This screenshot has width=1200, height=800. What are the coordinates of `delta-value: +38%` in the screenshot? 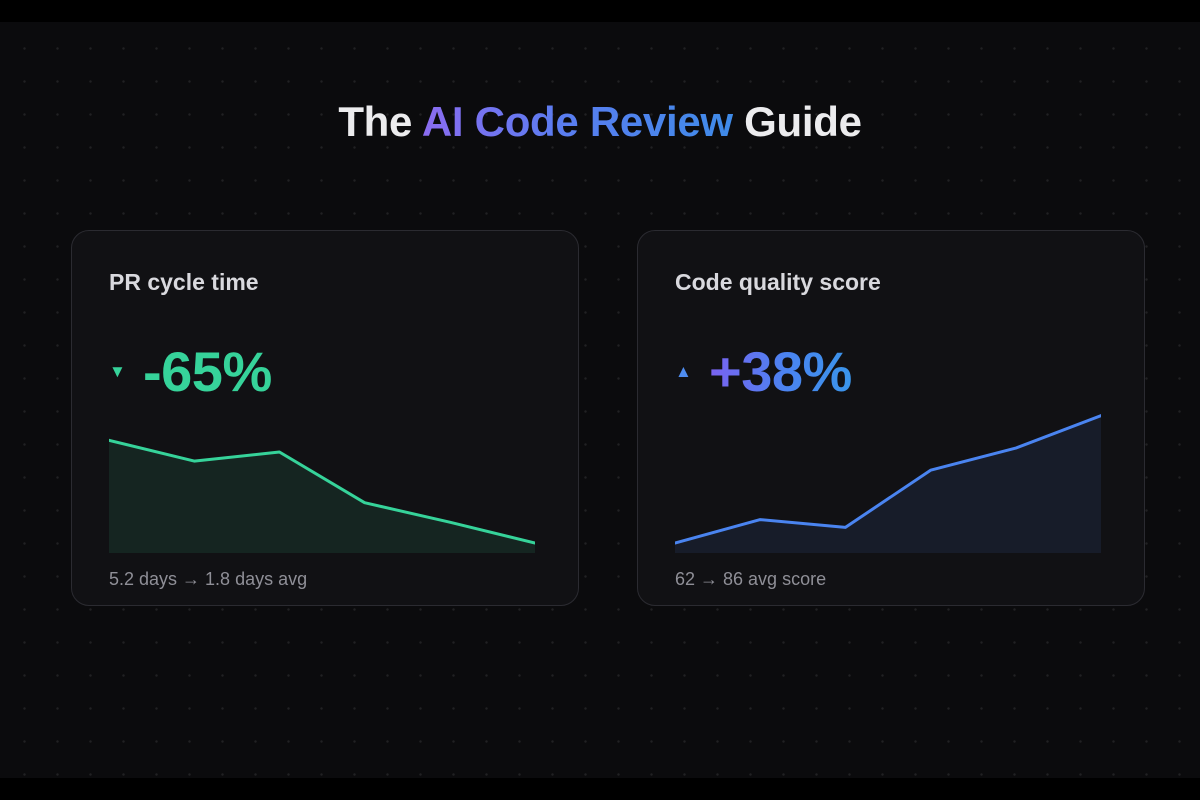 It's located at (780, 371).